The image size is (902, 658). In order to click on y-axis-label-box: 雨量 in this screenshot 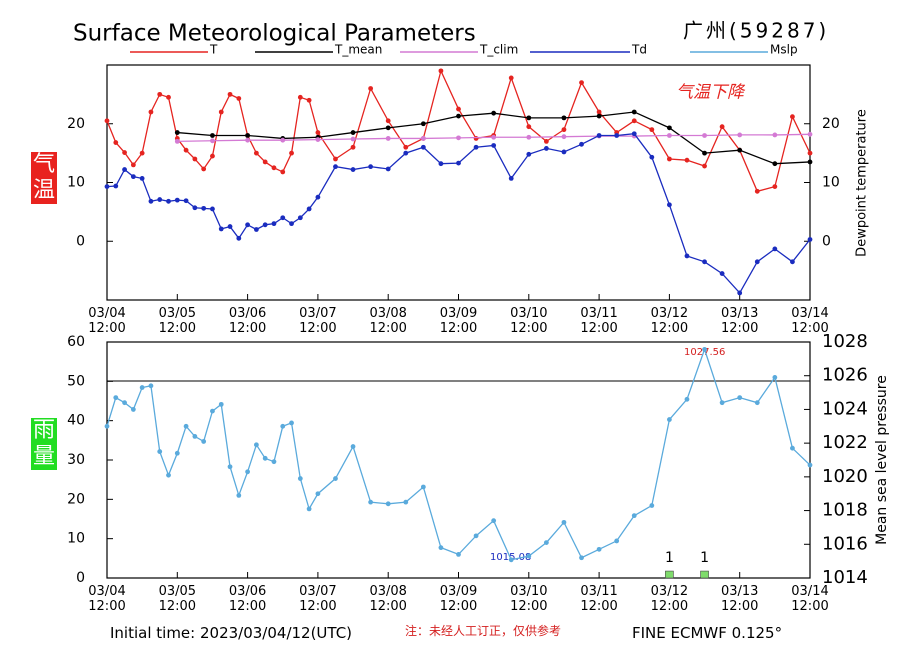, I will do `click(44, 444)`.